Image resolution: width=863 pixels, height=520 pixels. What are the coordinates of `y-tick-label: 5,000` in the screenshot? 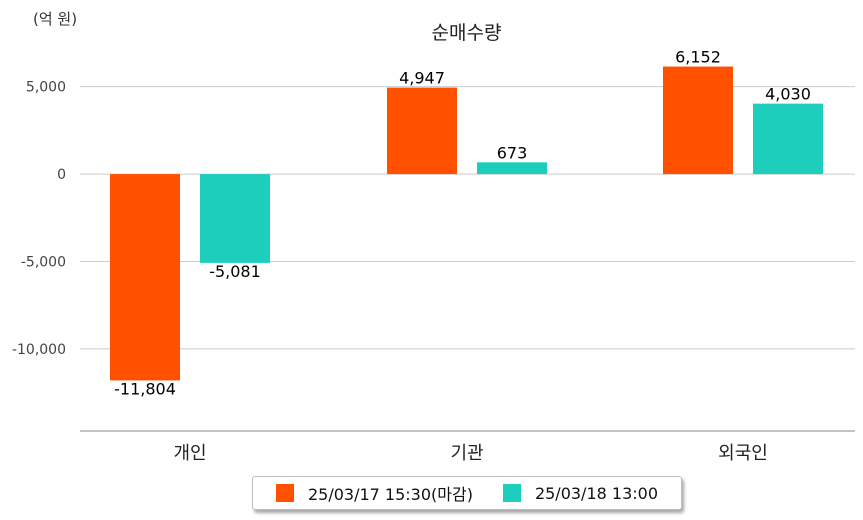 It's located at (46, 88).